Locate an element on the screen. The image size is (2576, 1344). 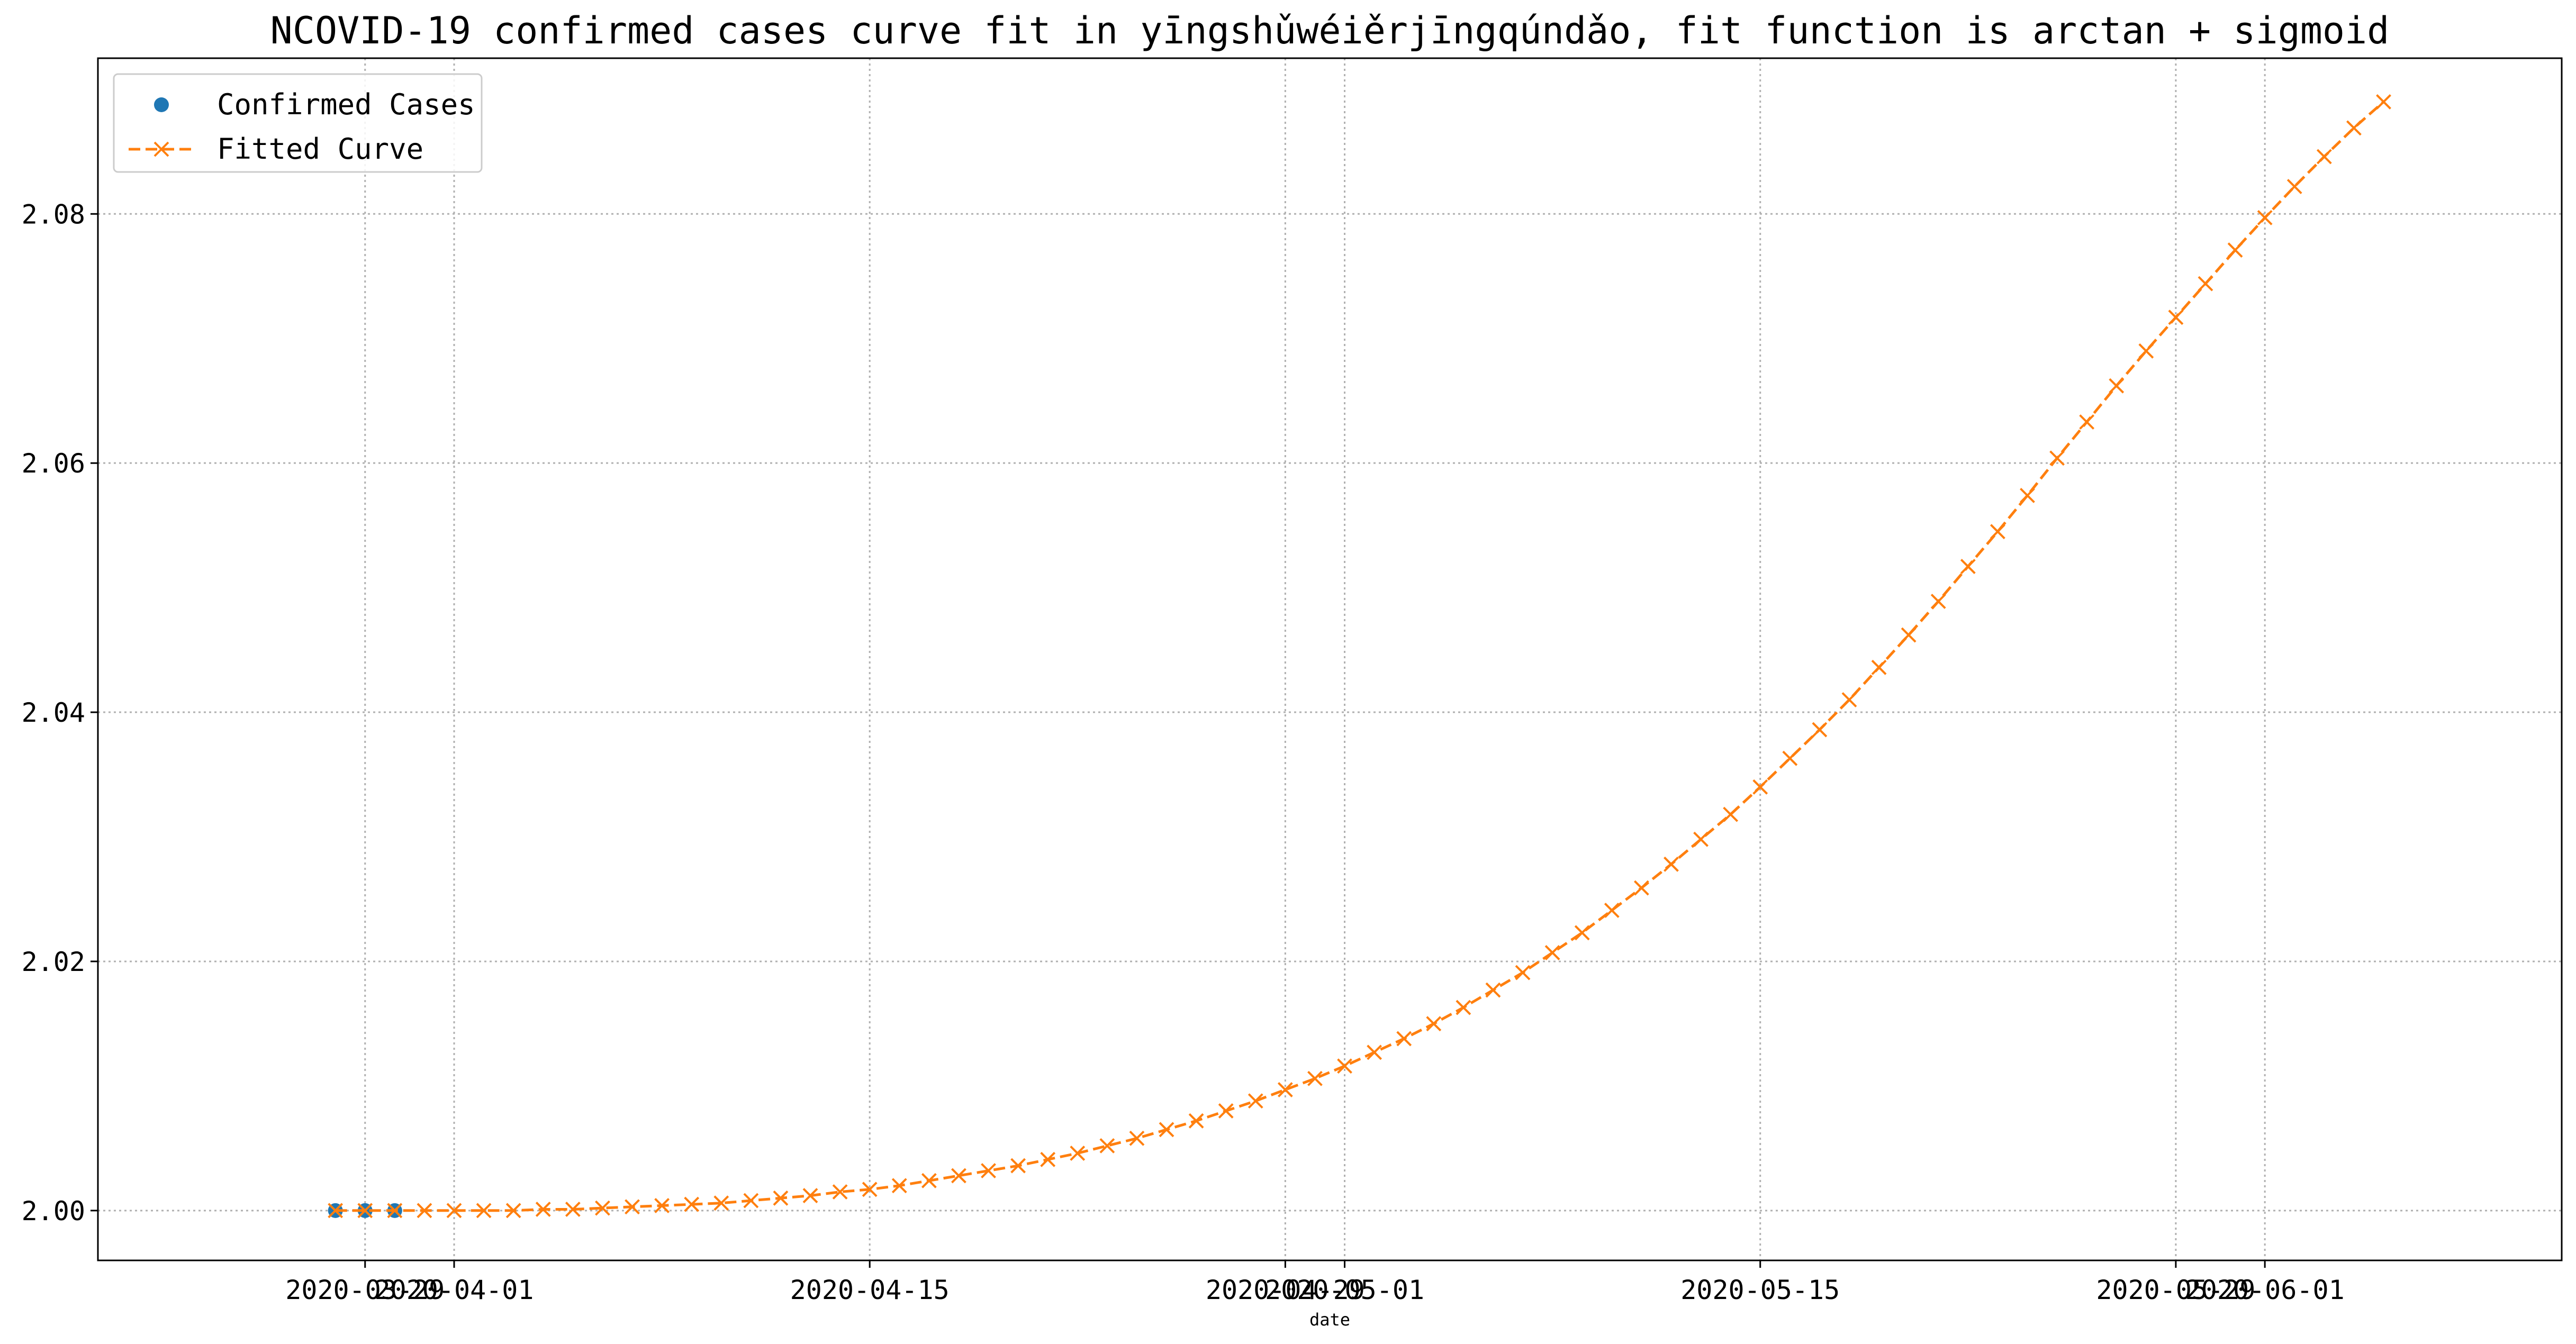
legend: Confirmed Cases Fitted Curve is located at coordinates (298, 123).